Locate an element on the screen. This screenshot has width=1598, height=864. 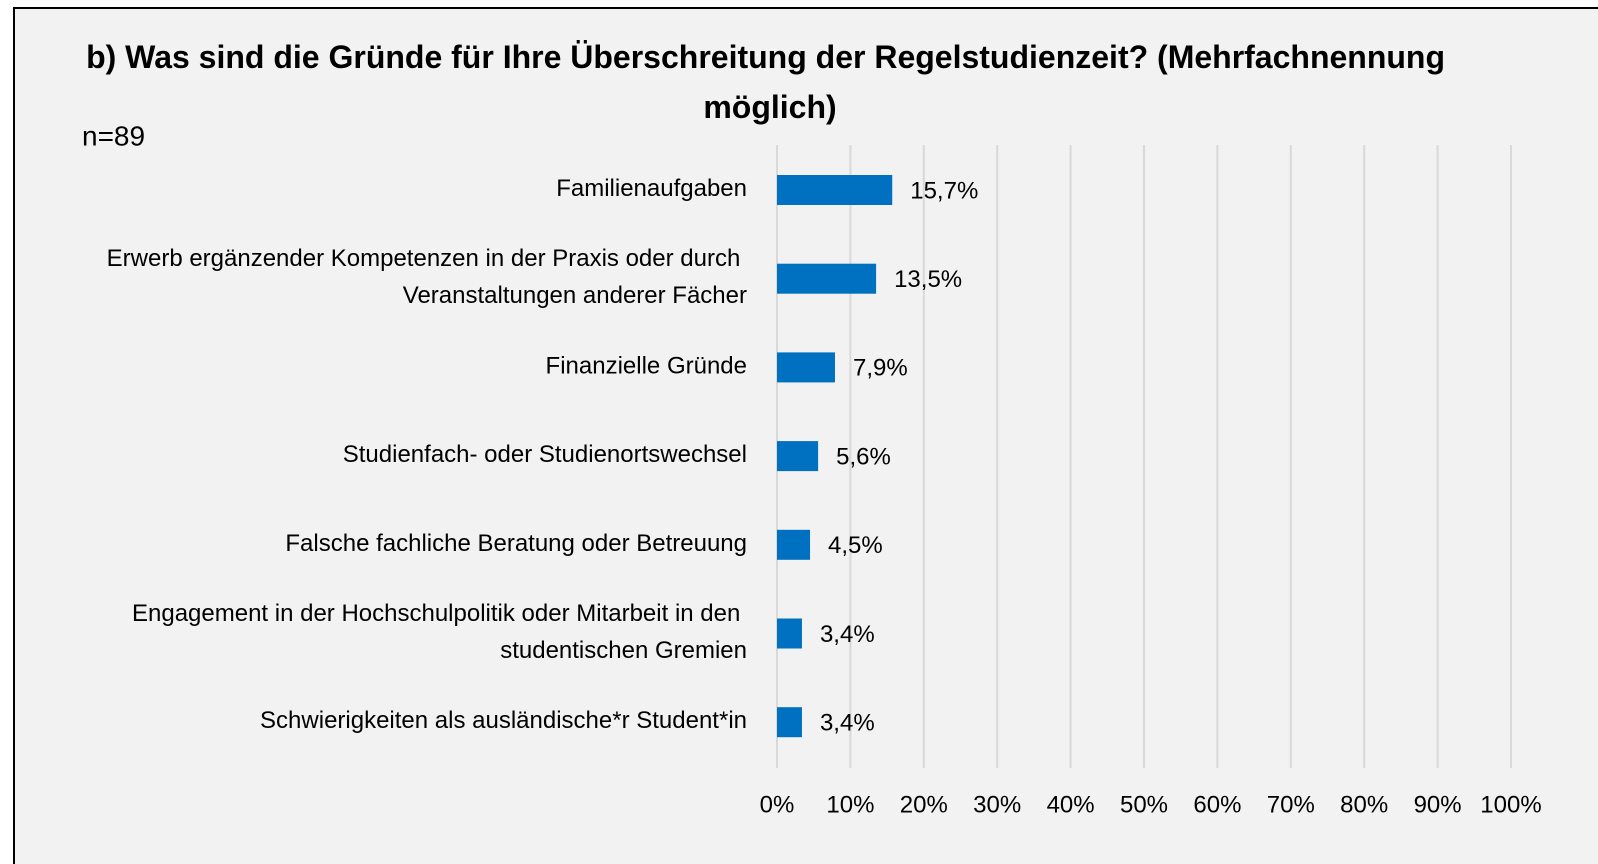
sample-size: n=89 is located at coordinates (113, 135).